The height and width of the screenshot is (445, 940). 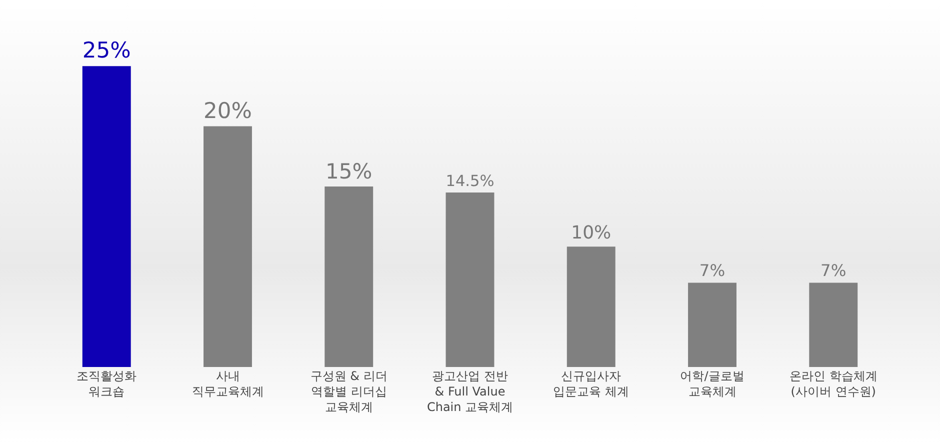 What do you see at coordinates (106, 51) in the screenshot?
I see `data-label: 25%` at bounding box center [106, 51].